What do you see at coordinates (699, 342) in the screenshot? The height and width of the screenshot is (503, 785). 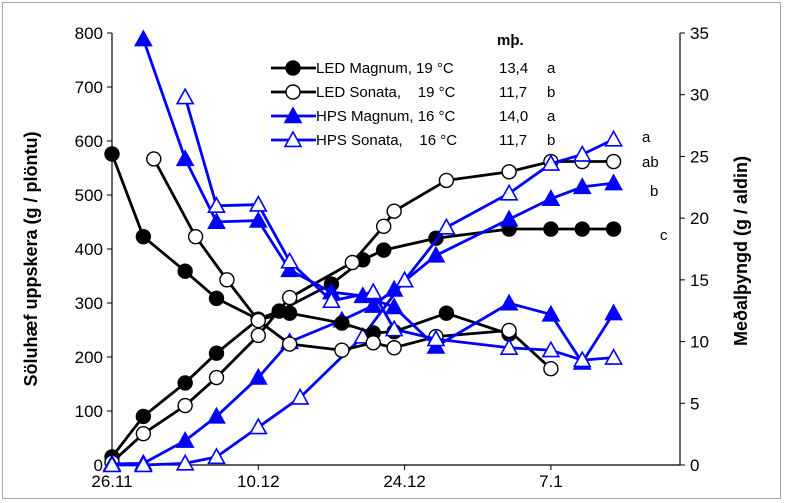 I see `y-right-tick-label: 10` at bounding box center [699, 342].